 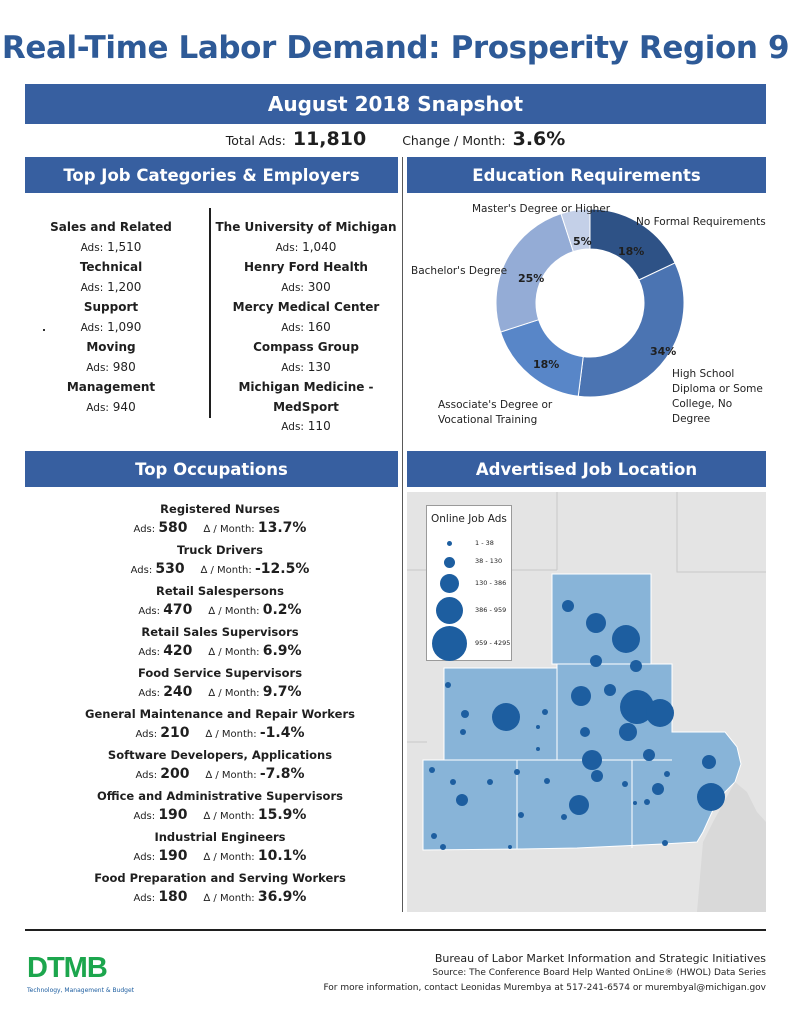 I want to click on section-header-occupations: Top Occupations, so click(x=211, y=469).